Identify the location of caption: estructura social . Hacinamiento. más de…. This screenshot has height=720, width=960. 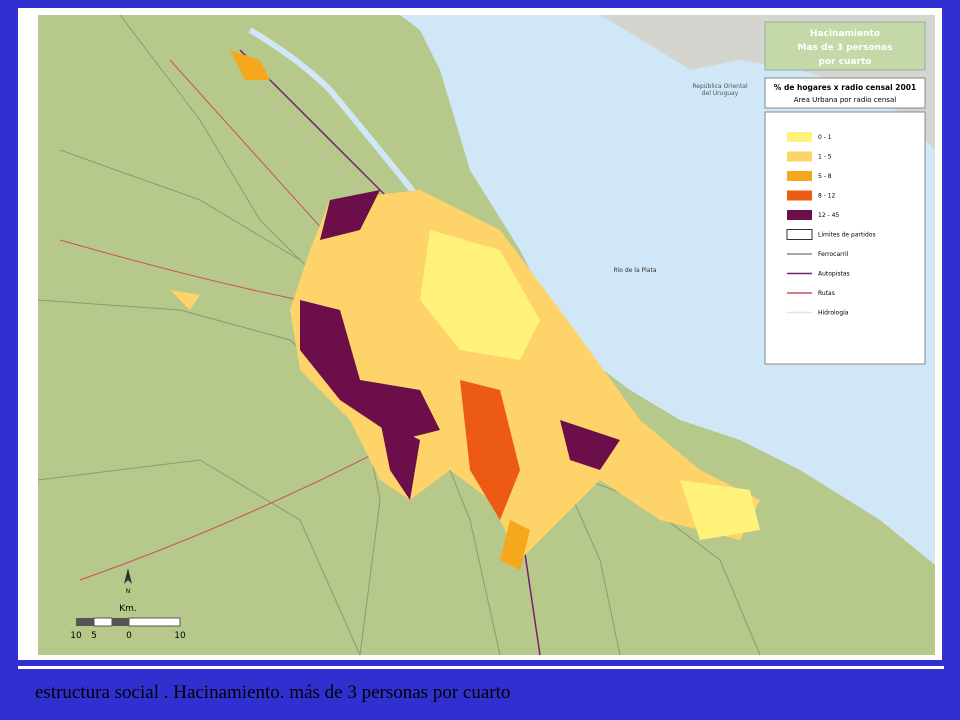
(272, 692).